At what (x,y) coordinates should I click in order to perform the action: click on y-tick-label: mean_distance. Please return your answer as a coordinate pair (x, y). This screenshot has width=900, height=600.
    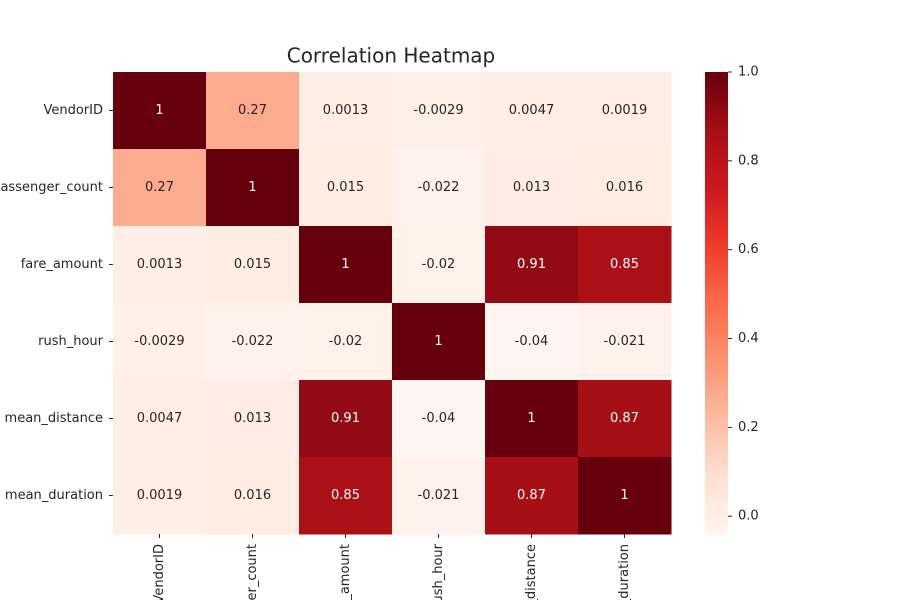
    Looking at the image, I should click on (54, 418).